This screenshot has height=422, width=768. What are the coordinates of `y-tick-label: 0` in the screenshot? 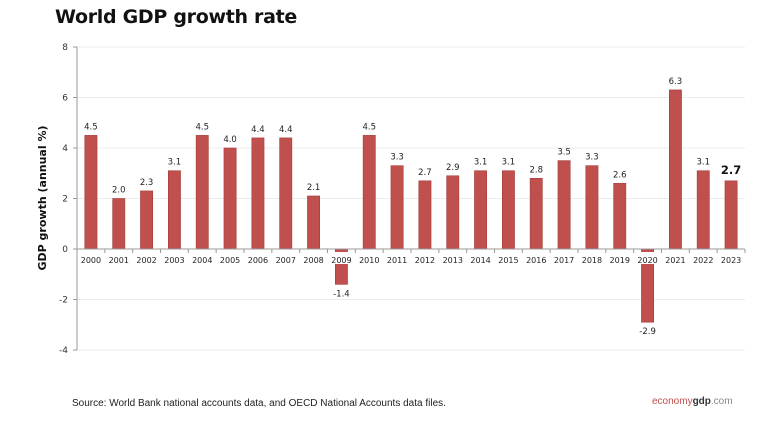 It's located at (65, 250).